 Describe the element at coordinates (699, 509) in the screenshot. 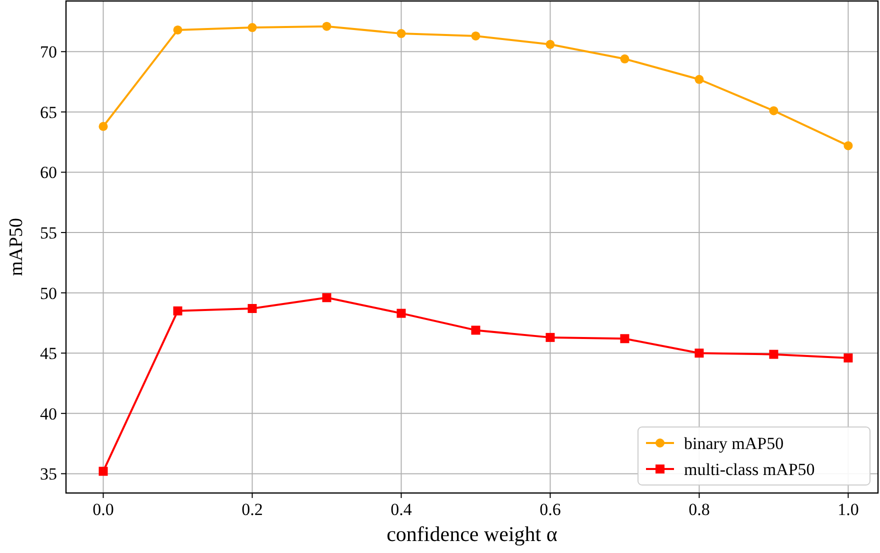

I see `x-tick-label: 0.8` at that location.